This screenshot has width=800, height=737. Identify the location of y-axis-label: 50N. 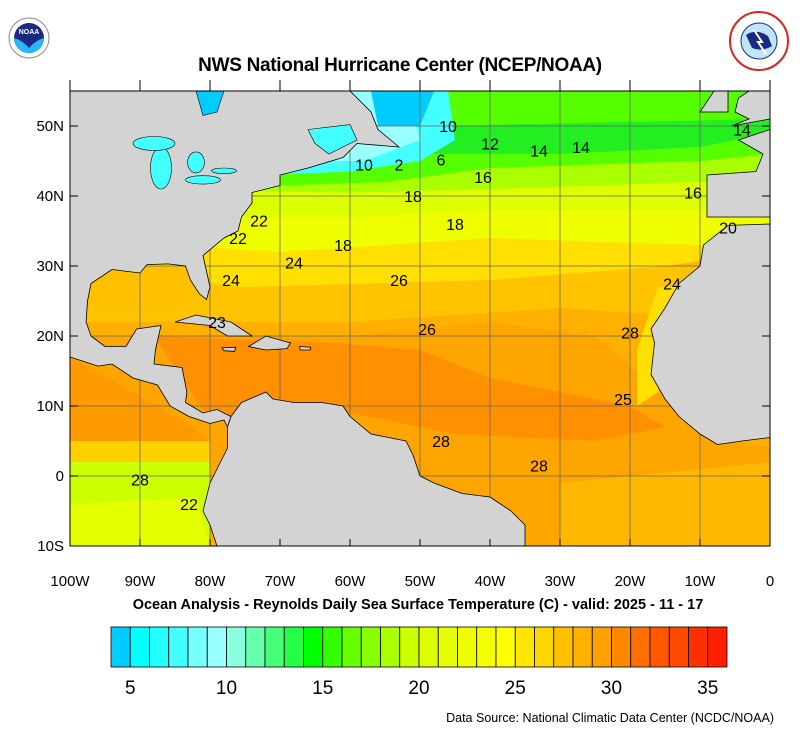
(50, 126).